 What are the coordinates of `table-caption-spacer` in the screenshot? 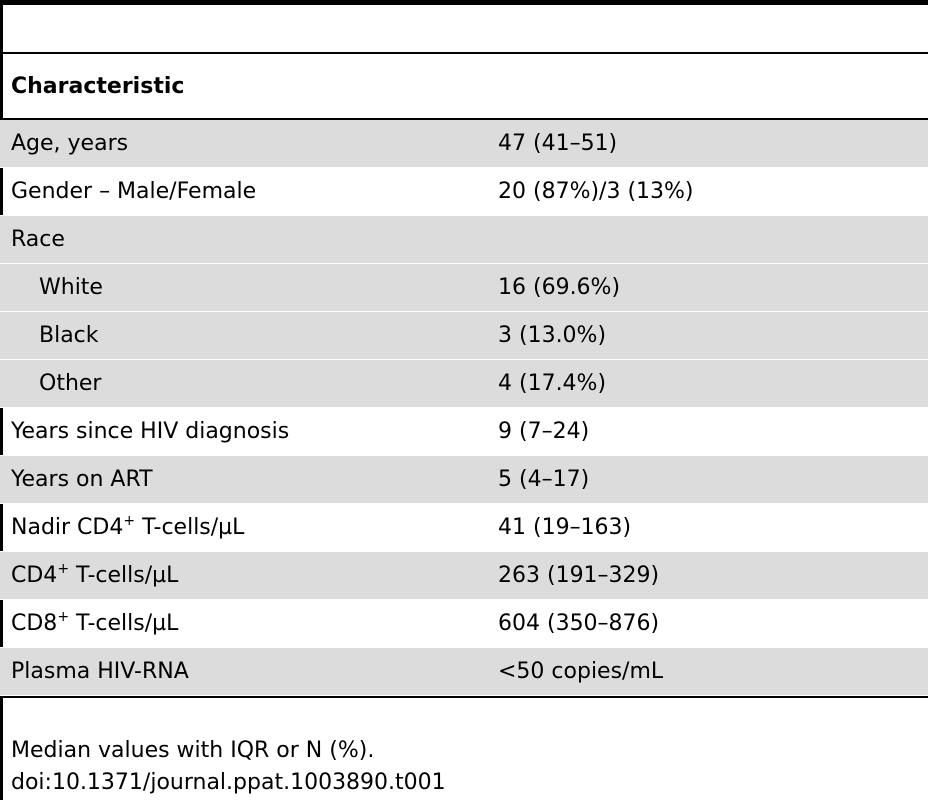 It's located at (464, 29).